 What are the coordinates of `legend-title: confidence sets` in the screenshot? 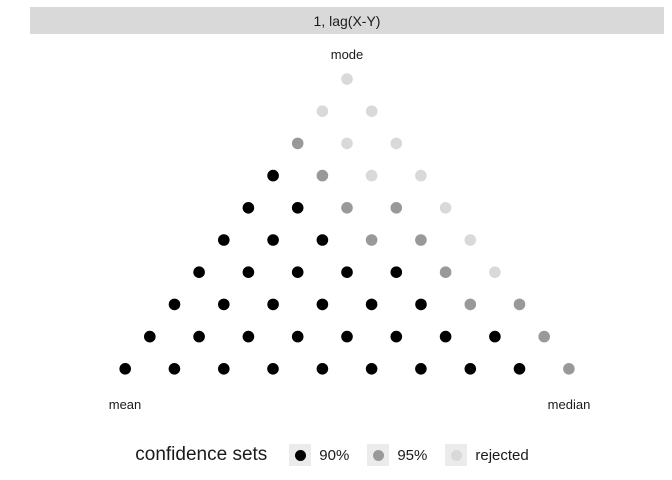 It's located at (201, 454).